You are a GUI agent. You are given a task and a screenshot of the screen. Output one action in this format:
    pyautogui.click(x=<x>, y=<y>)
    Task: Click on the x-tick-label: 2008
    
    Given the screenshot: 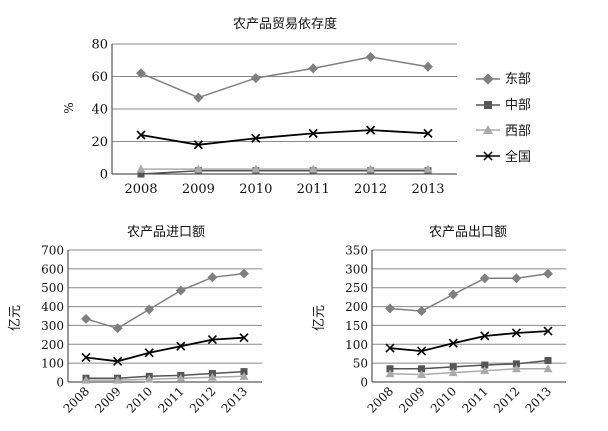 What is the action you would take?
    pyautogui.click(x=140, y=189)
    